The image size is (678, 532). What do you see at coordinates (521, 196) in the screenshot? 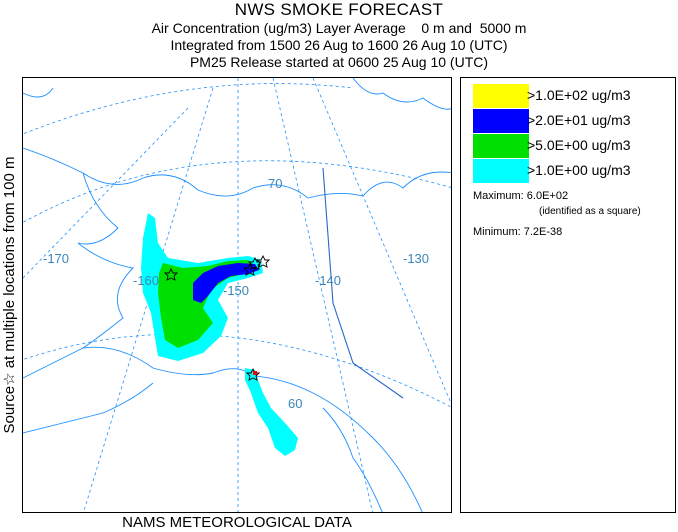
I see `legend-maximum: Maximum: 6.0E+02` at bounding box center [521, 196].